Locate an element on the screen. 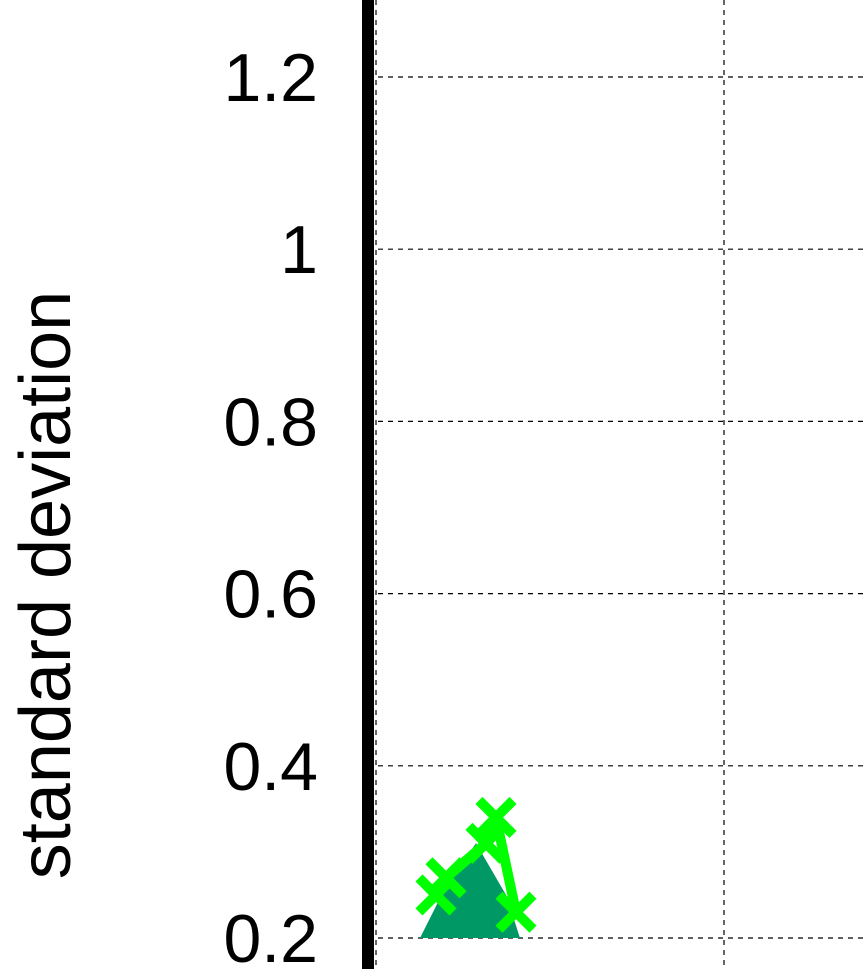 The width and height of the screenshot is (864, 969). y-tick-label: 0.8 is located at coordinates (270, 422).